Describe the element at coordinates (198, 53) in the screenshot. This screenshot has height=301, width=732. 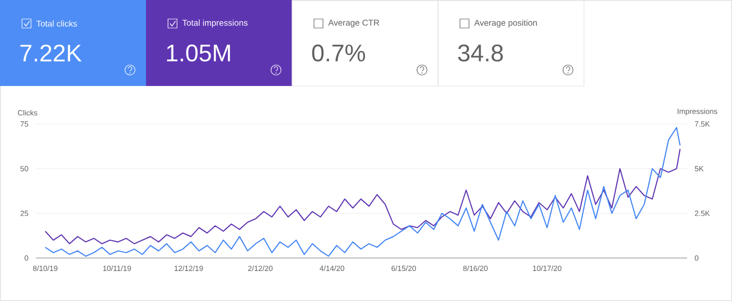
I see `text: 1.05M` at that location.